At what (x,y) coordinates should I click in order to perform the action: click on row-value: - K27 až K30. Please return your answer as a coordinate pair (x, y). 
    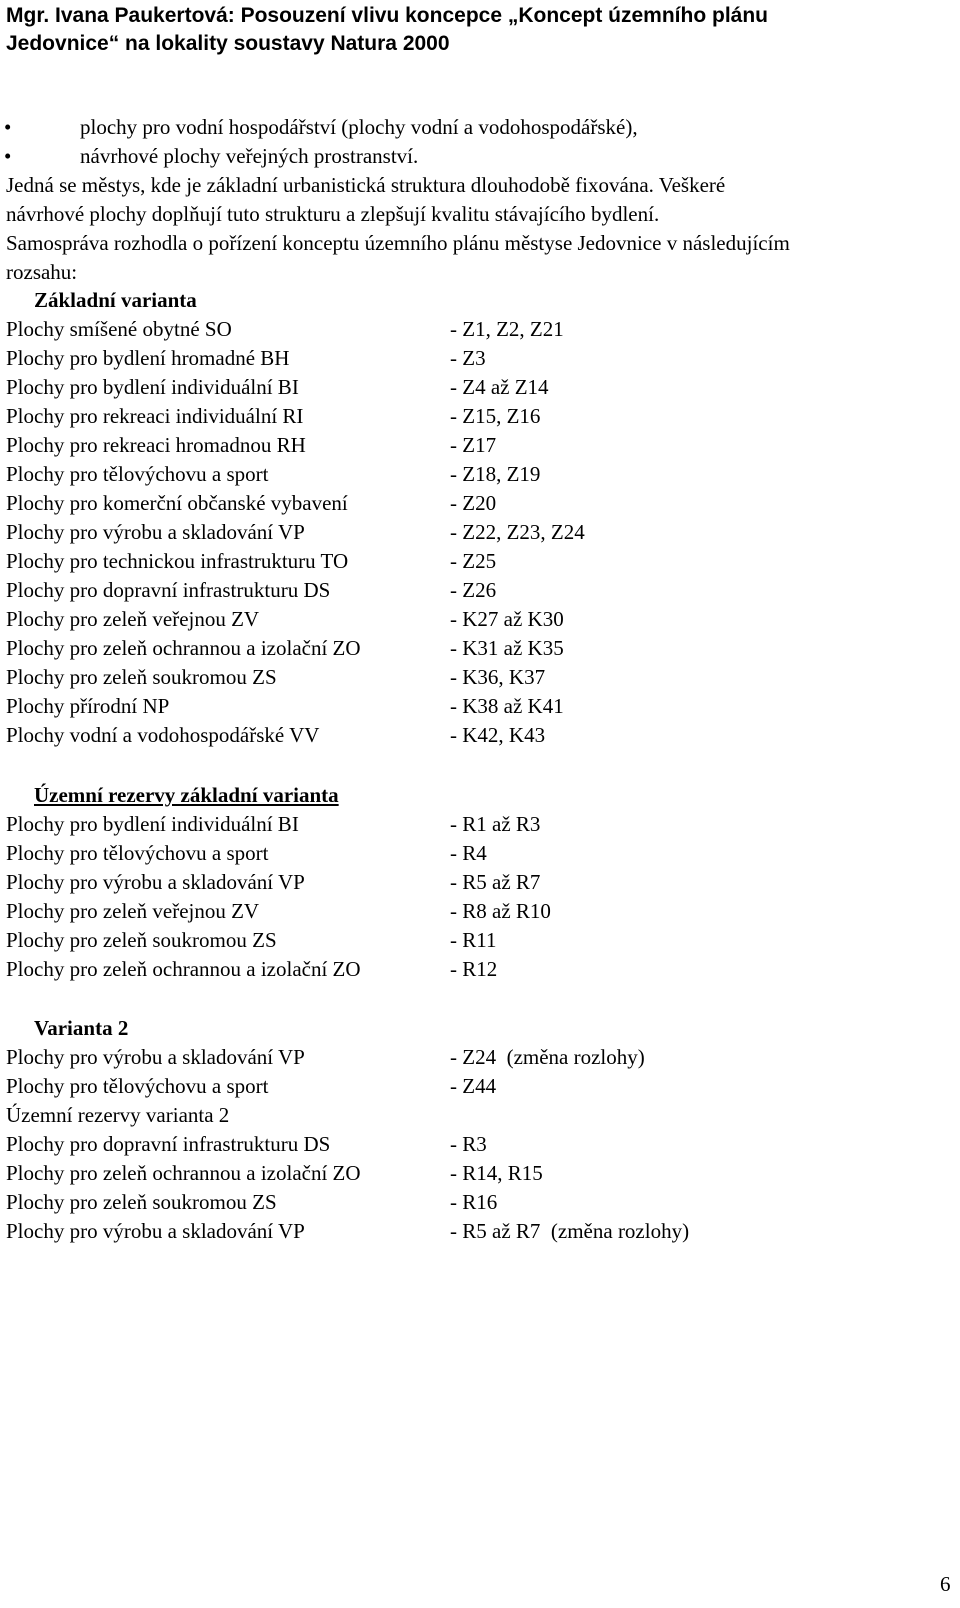
    Looking at the image, I should click on (507, 619).